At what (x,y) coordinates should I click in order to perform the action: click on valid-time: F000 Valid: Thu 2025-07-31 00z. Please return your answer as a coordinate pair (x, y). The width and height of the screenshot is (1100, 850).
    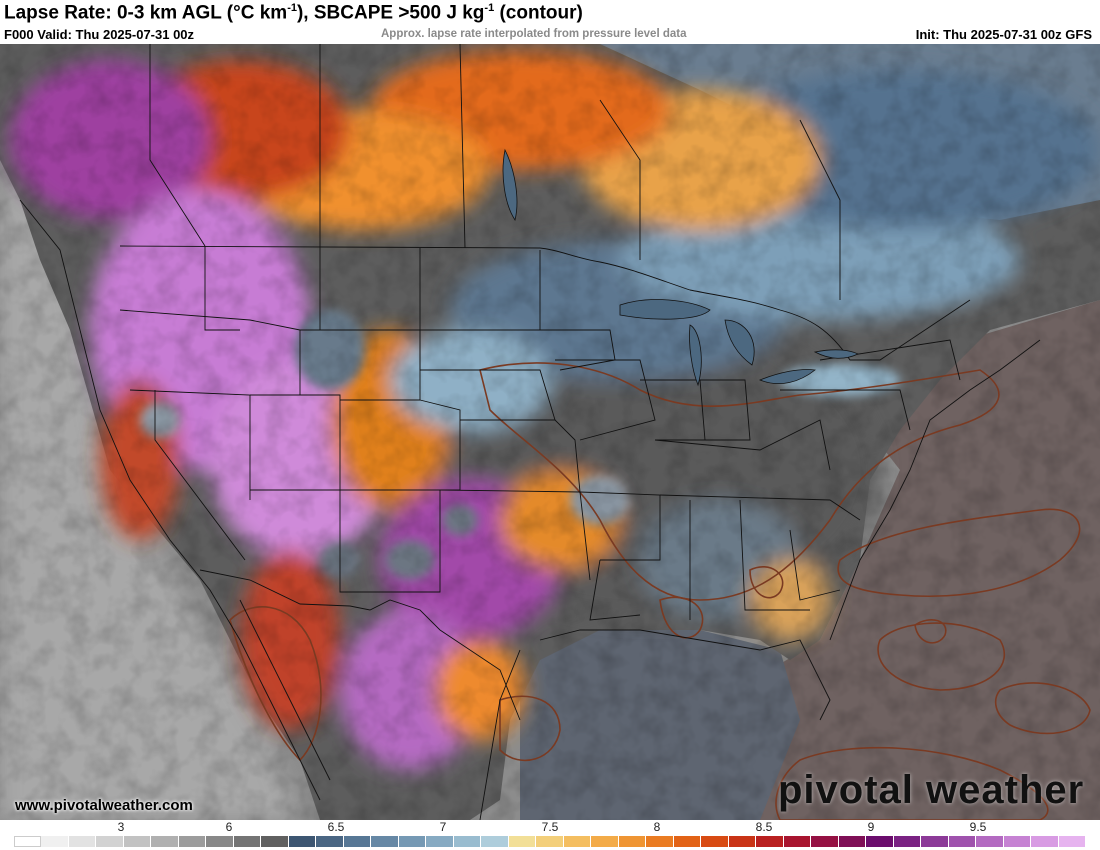
    Looking at the image, I should click on (99, 34).